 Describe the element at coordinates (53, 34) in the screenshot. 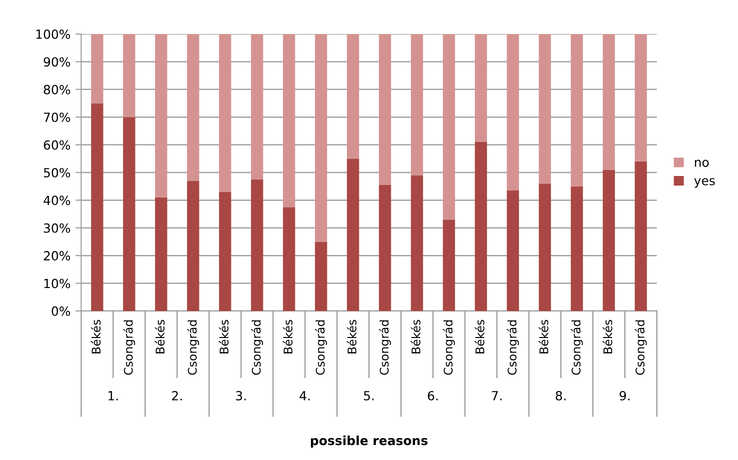

I see `y-tick-label: 100%` at that location.